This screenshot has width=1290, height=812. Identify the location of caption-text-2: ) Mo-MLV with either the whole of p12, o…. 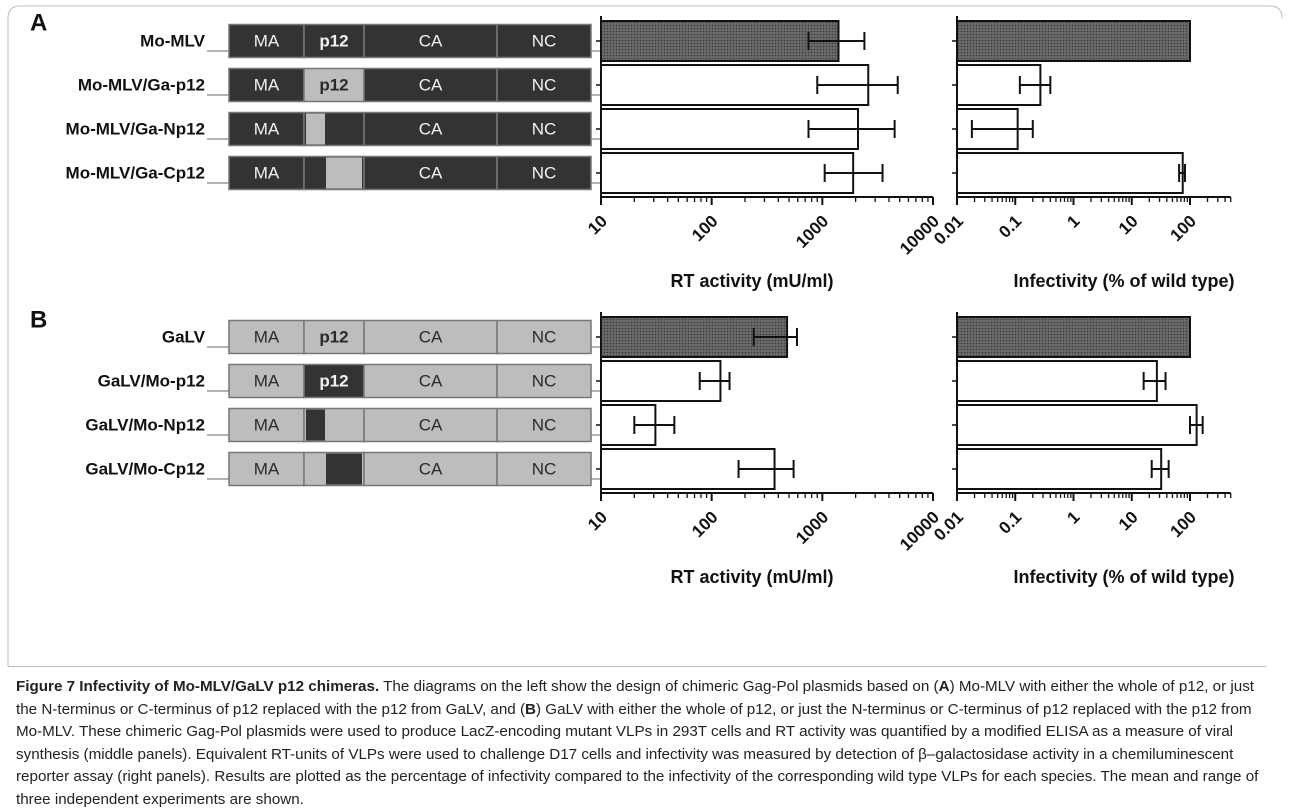
(635, 698).